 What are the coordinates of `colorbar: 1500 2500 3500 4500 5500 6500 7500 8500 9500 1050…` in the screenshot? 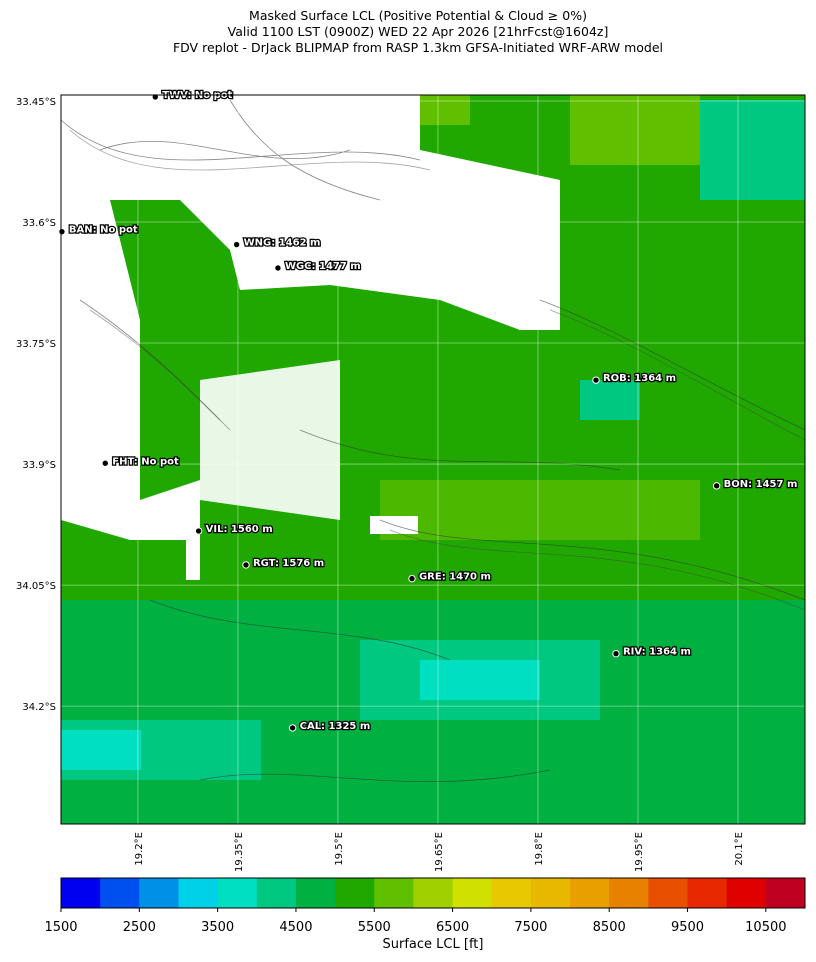 It's located at (425, 906).